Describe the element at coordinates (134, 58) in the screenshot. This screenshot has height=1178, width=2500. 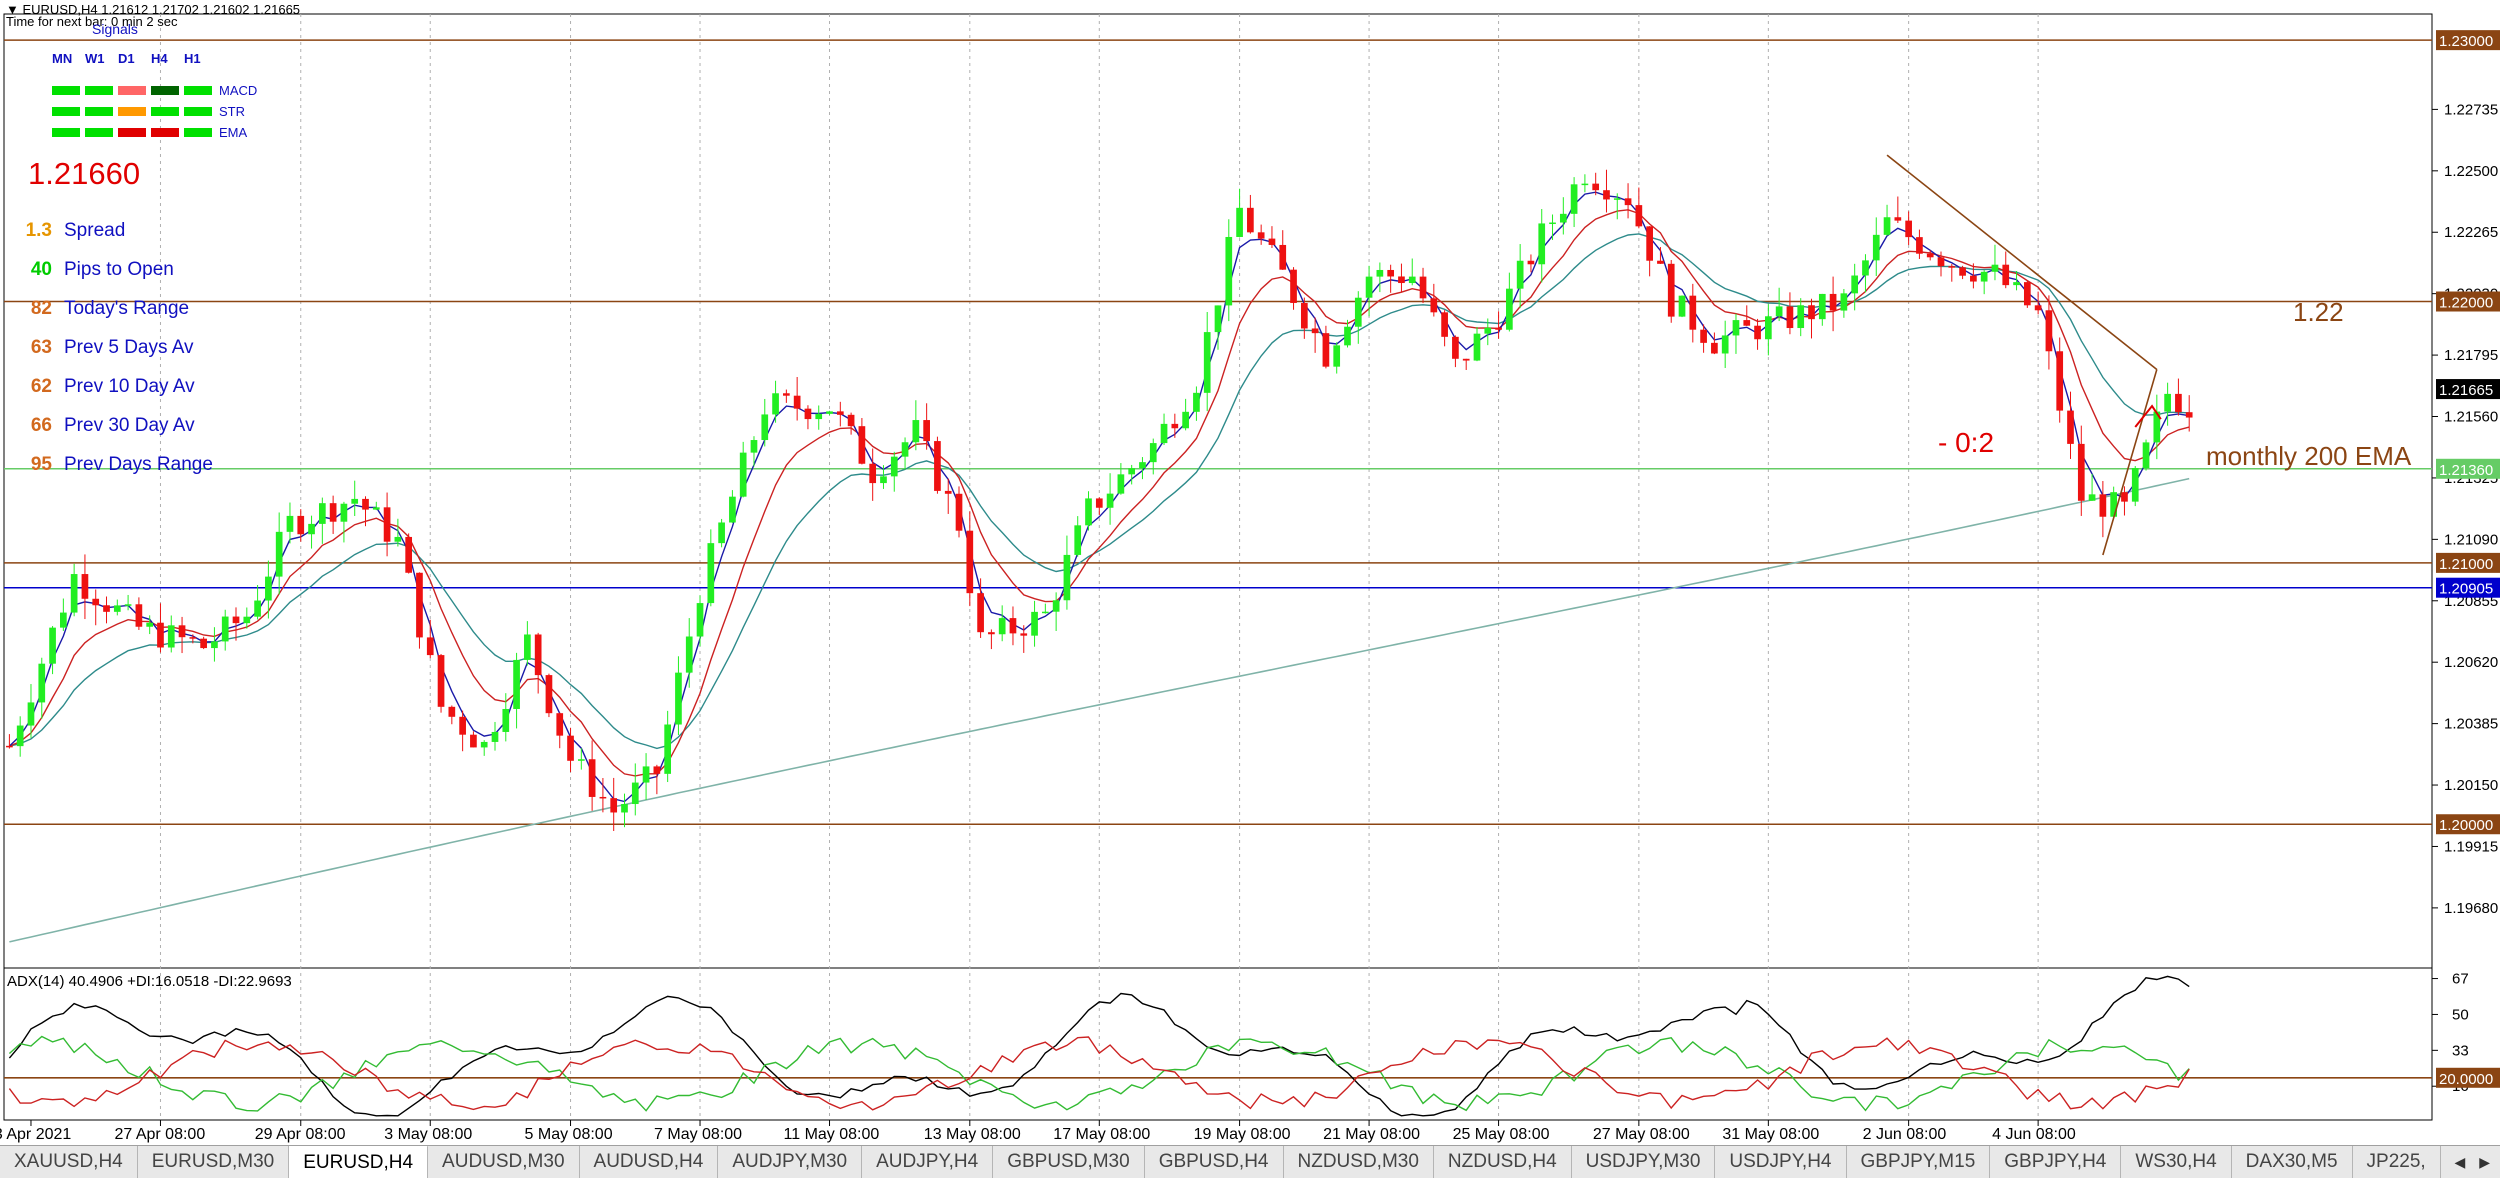
I see `signals-timeframes: MN W1 D1 H4 H1` at that location.